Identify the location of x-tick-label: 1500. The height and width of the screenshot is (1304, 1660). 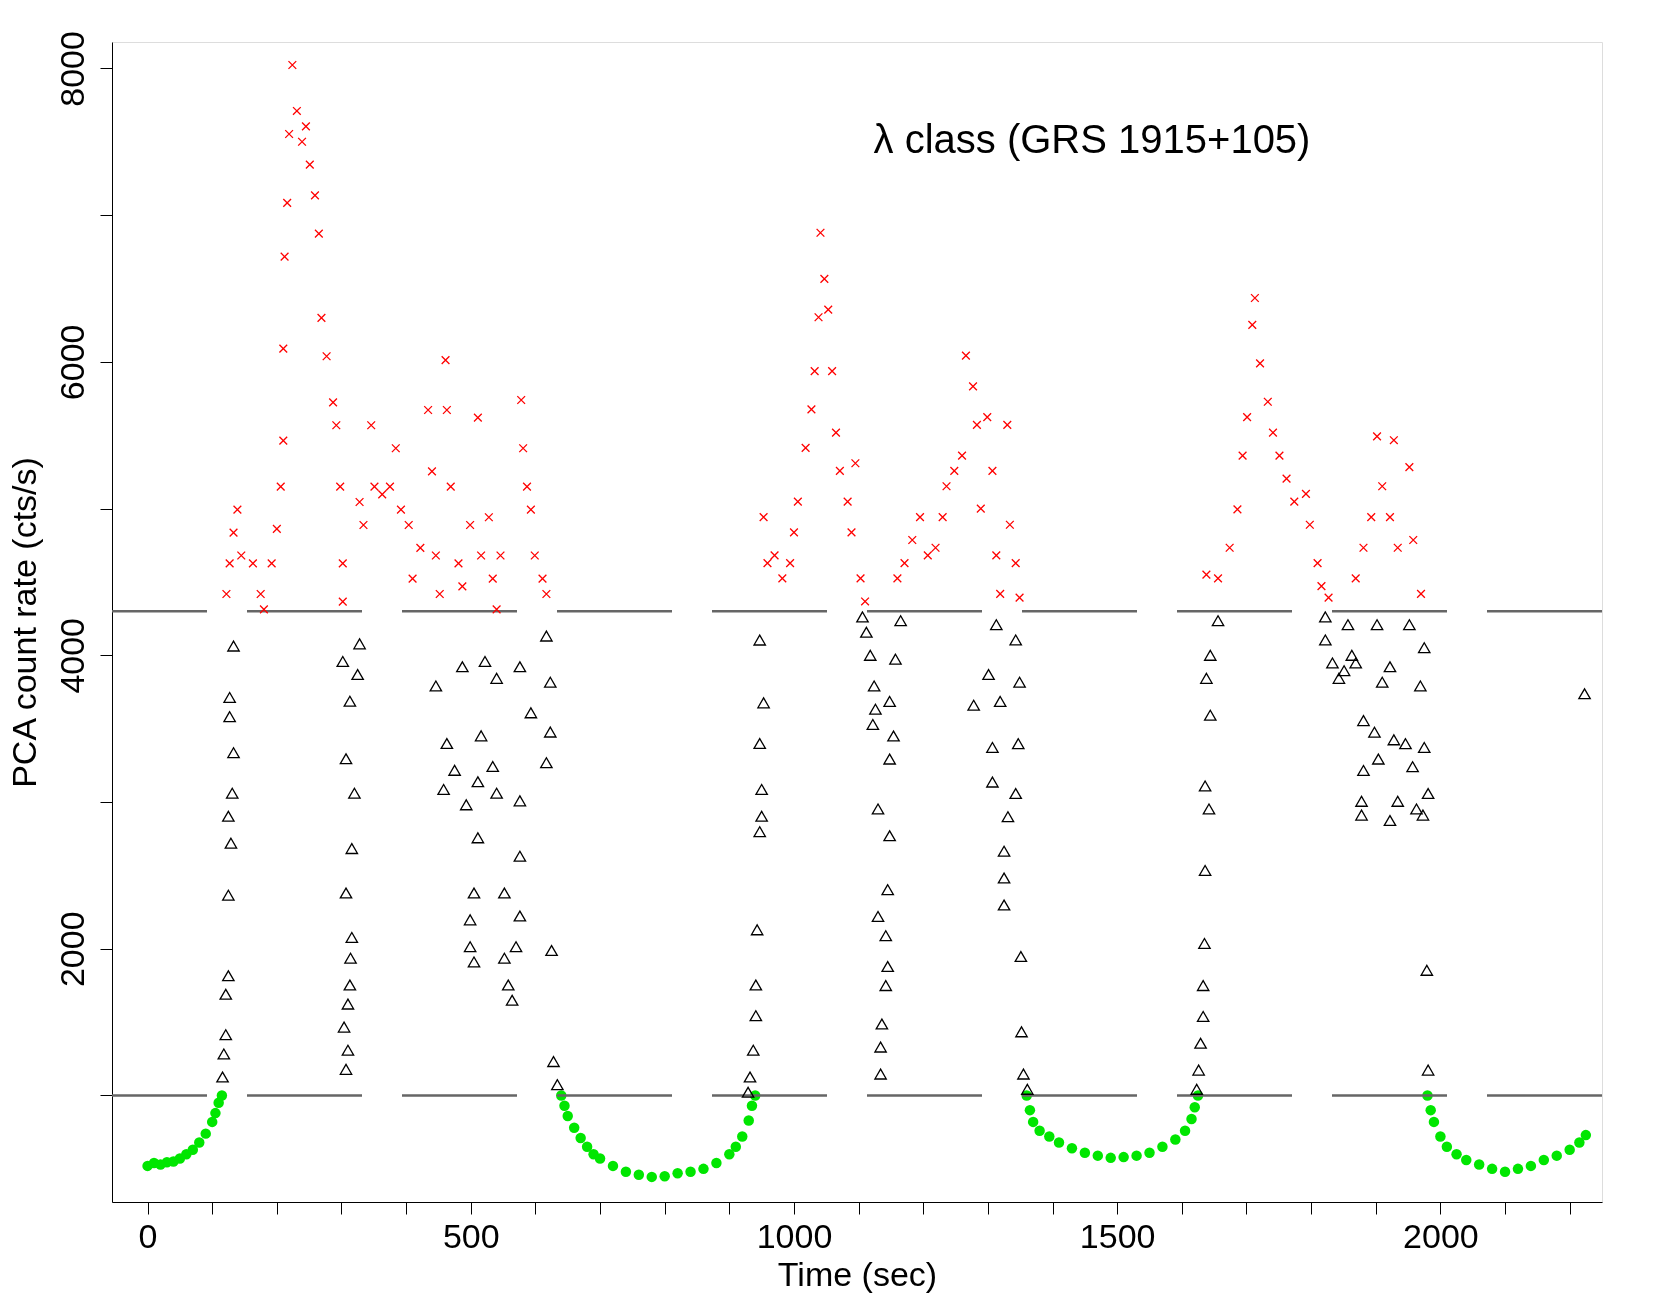
(1117, 1235).